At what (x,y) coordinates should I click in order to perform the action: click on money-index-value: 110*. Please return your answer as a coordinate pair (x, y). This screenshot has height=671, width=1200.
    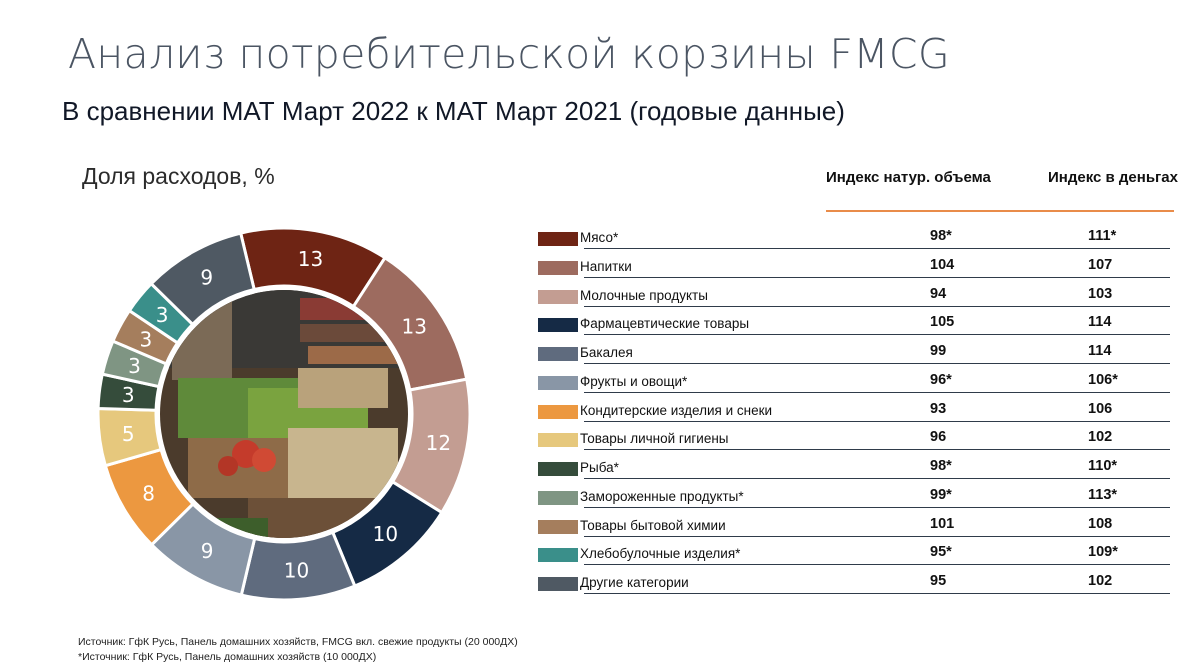
    Looking at the image, I should click on (1103, 466).